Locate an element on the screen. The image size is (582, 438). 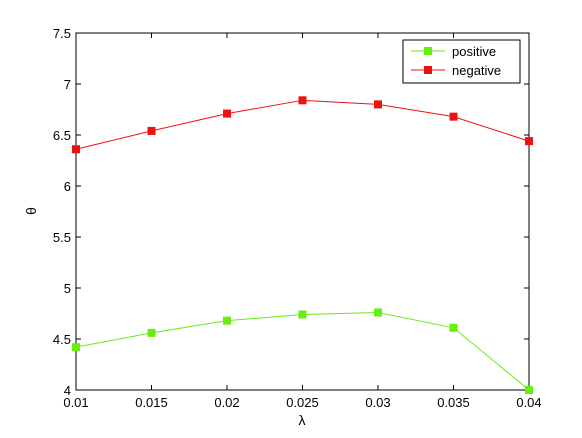
y-tick-label: 5 is located at coordinates (67, 288).